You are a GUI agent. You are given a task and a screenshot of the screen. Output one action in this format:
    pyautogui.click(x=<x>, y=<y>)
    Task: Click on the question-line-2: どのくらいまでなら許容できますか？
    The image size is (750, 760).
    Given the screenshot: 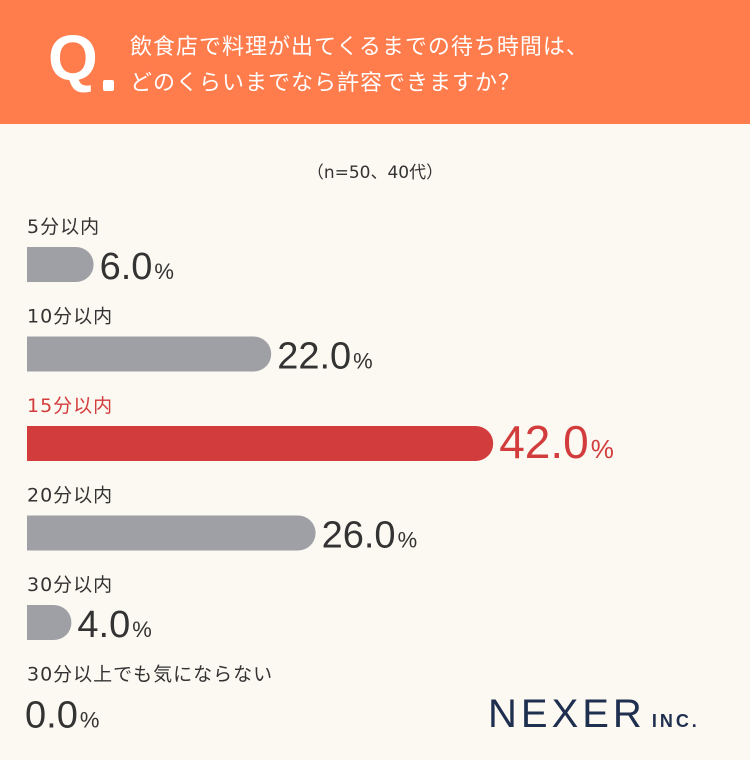 What is the action you would take?
    pyautogui.click(x=326, y=83)
    